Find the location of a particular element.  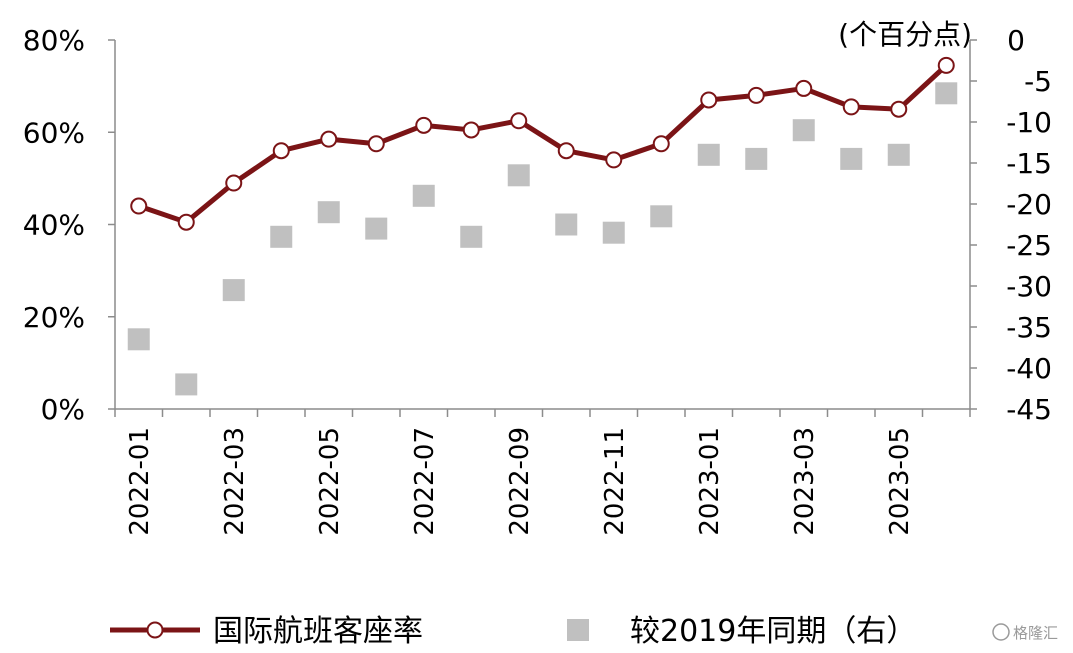

right-axis-tick-label: -40 is located at coordinates (1029, 368).